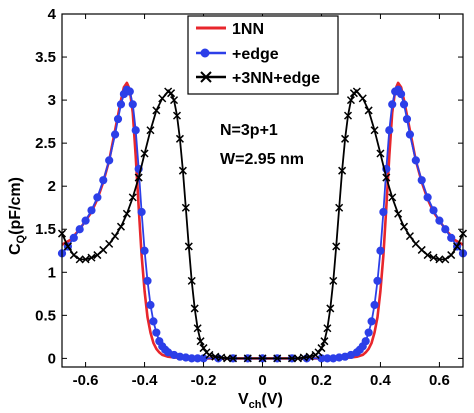 This screenshot has width=474, height=413. Describe the element at coordinates (45, 143) in the screenshot. I see `y-tick-label: 2.5` at that location.